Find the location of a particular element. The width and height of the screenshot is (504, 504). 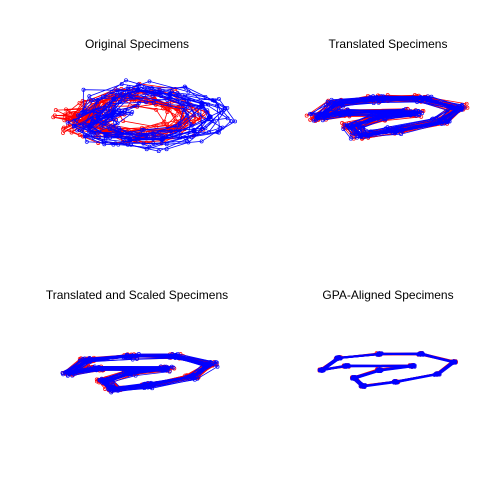

panel-translated-scaled: Translated and Scaled Specimens is located at coordinates (137, 341).